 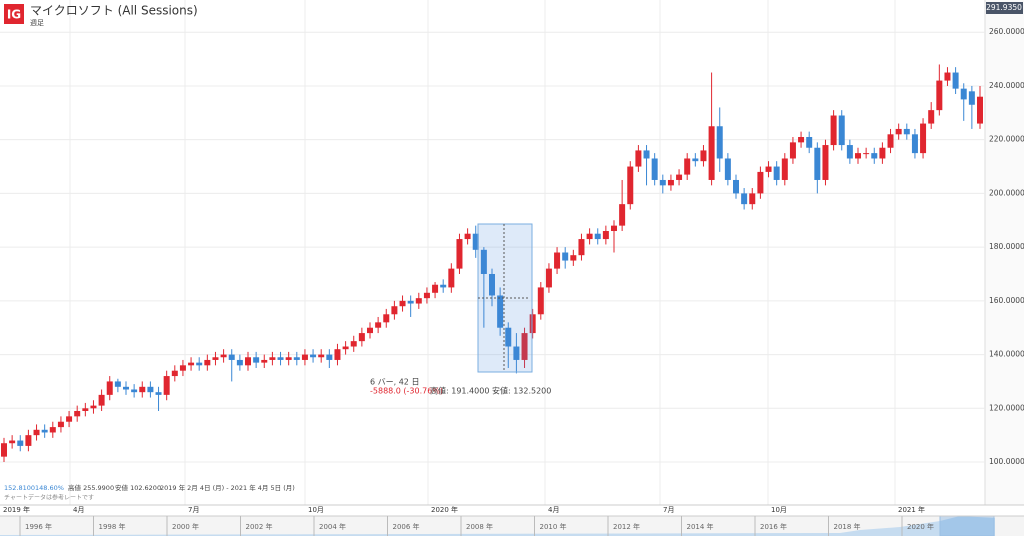 What do you see at coordinates (1004, 252) in the screenshot?
I see `price-axis-panel` at bounding box center [1004, 252].